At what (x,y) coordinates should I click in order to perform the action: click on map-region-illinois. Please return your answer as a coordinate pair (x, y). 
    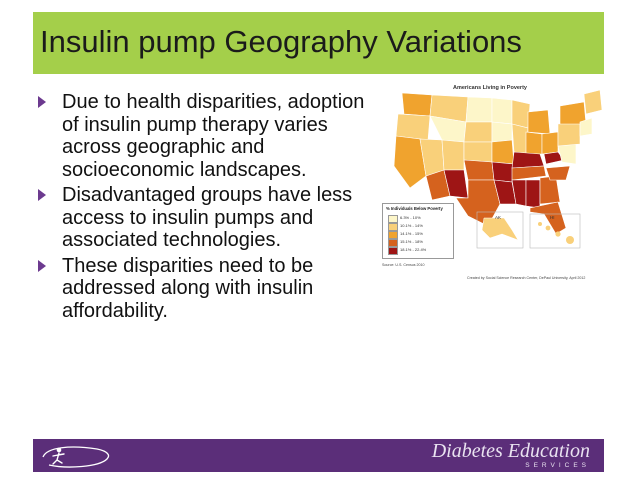
    Looking at the image, I should click on (520, 139).